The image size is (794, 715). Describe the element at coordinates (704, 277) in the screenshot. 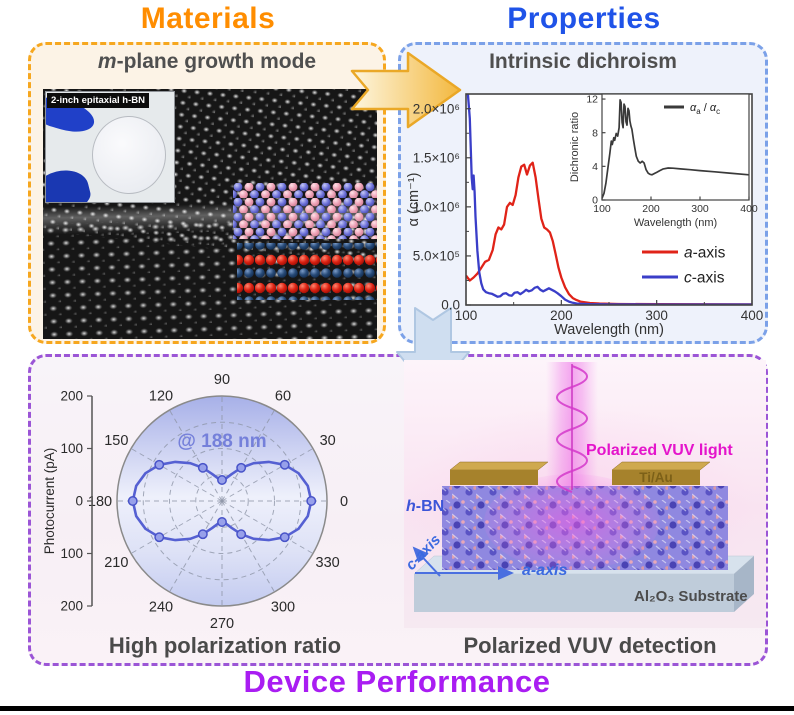

I see `svg-text: c-axis` at that location.